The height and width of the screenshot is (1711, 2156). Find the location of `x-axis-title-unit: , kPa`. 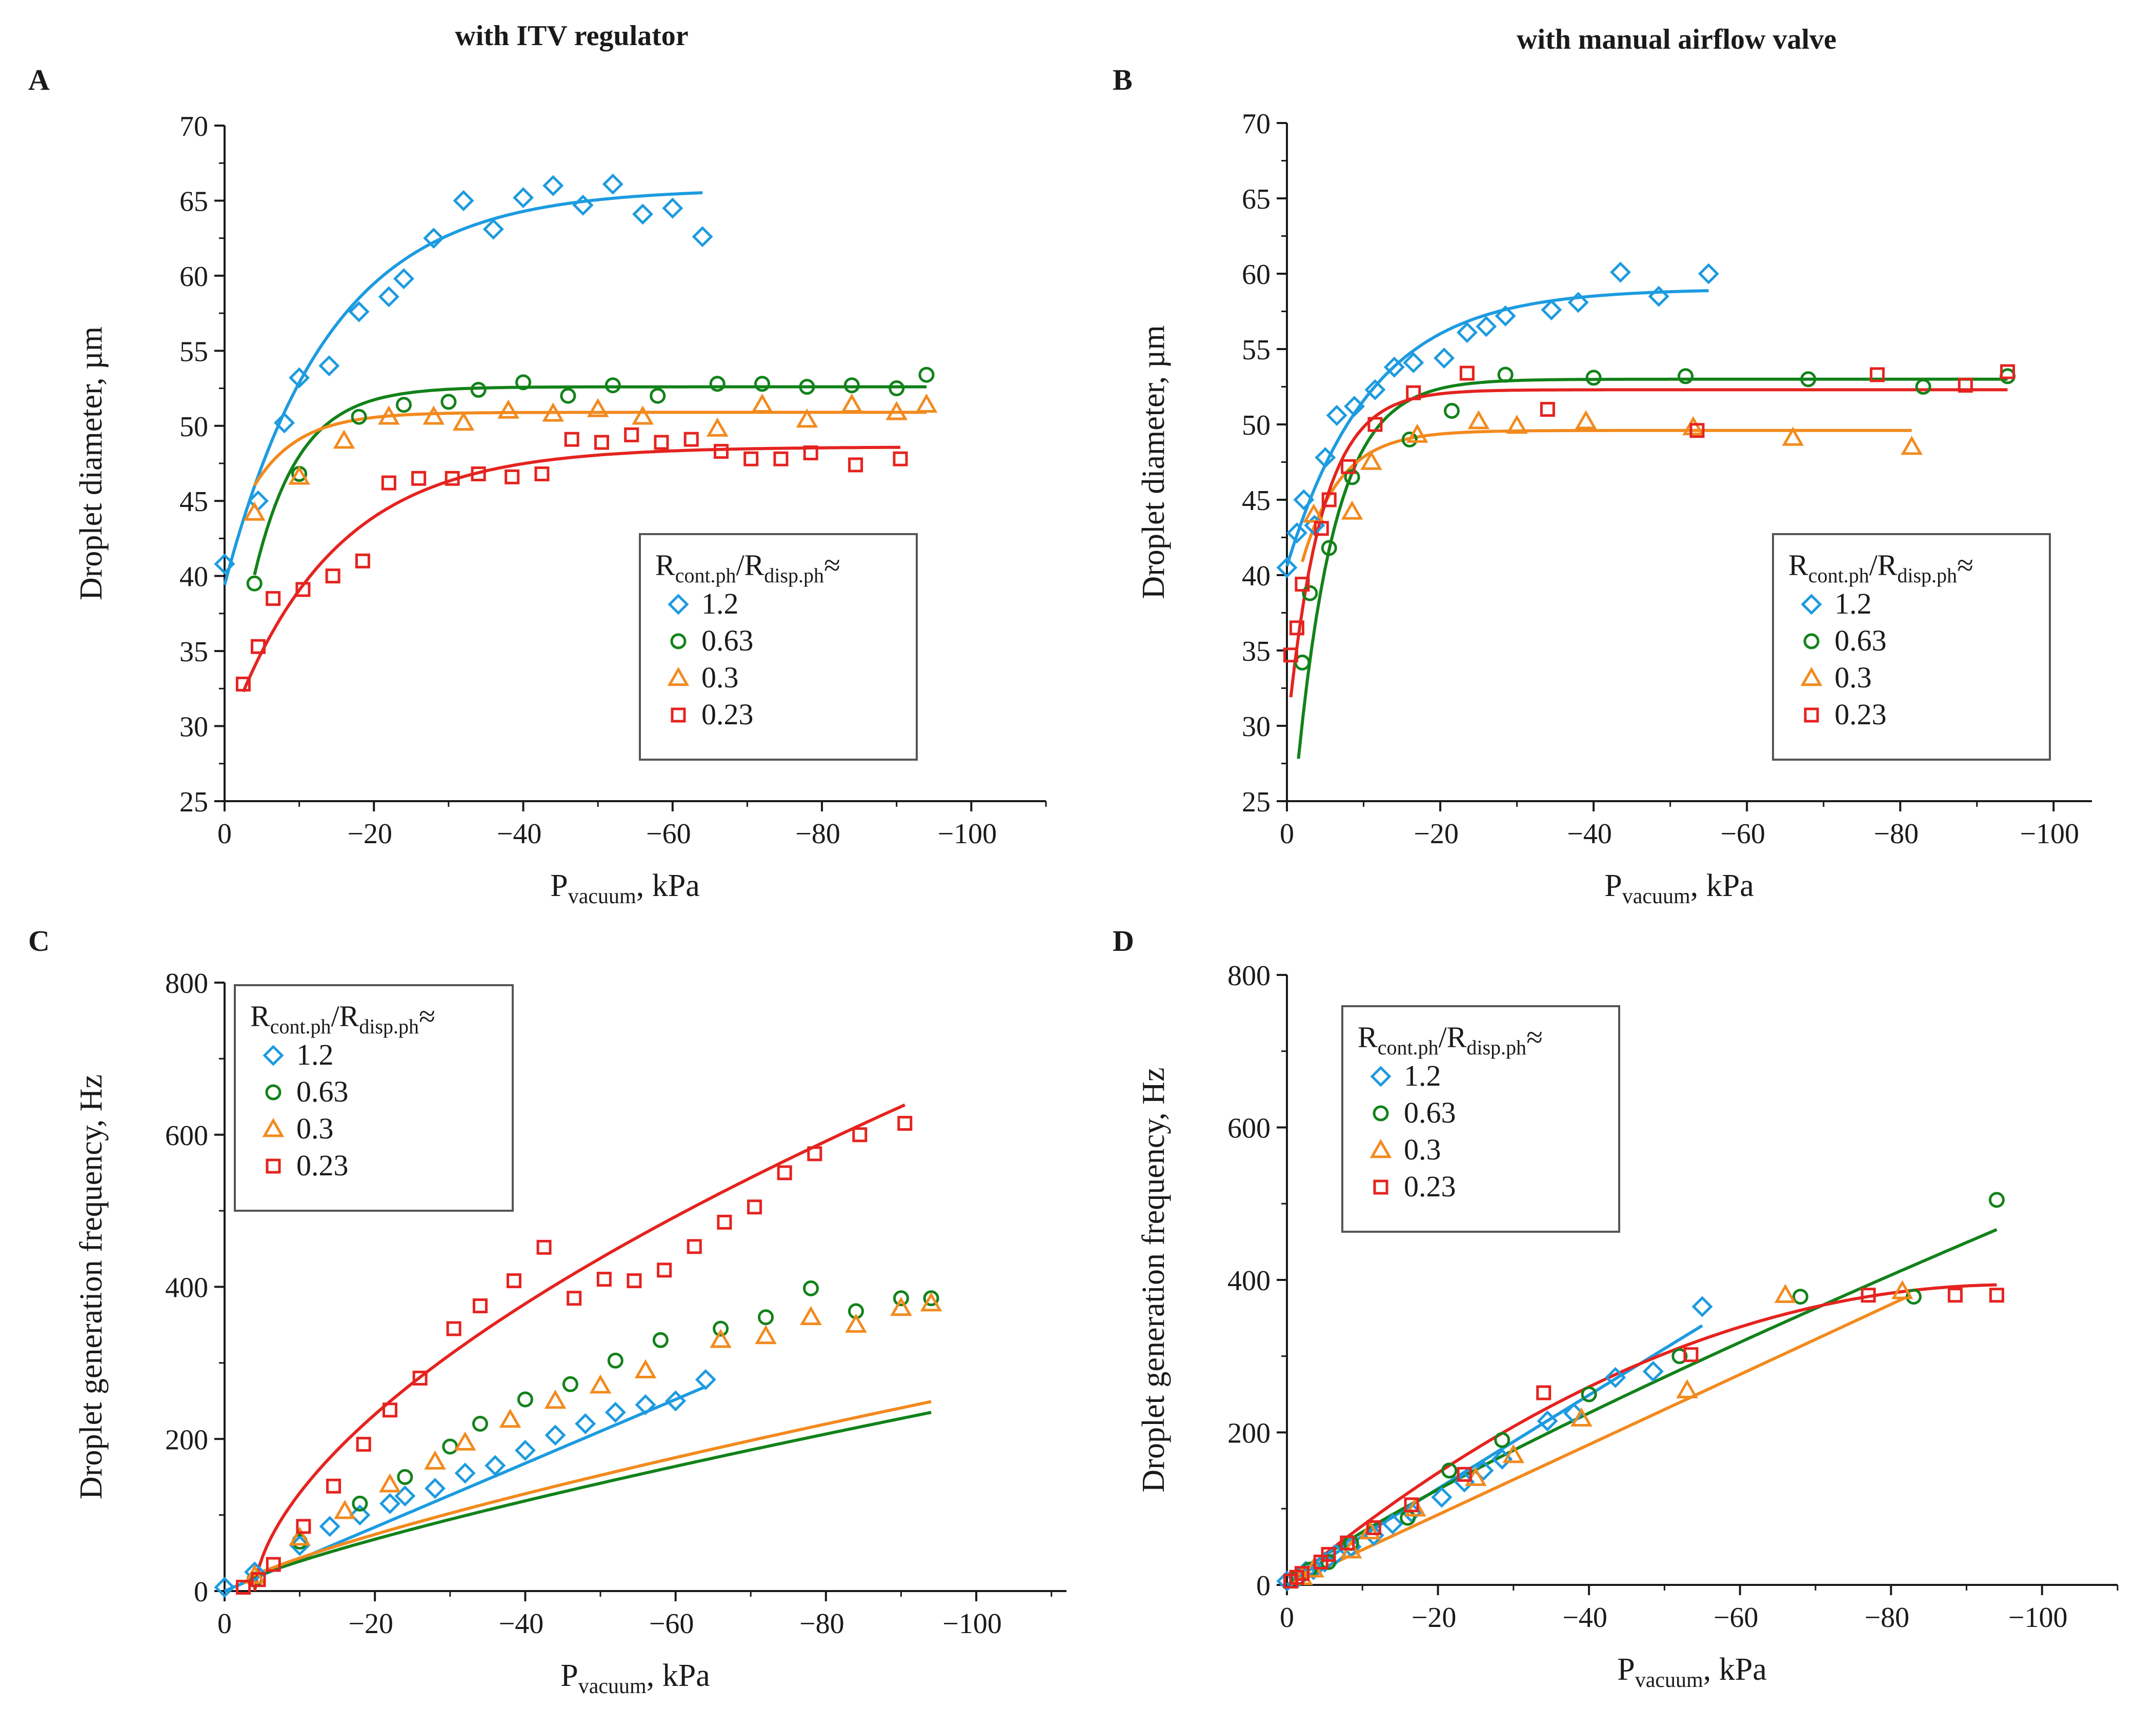

x-axis-title-unit: , kPa is located at coordinates (678, 1676).